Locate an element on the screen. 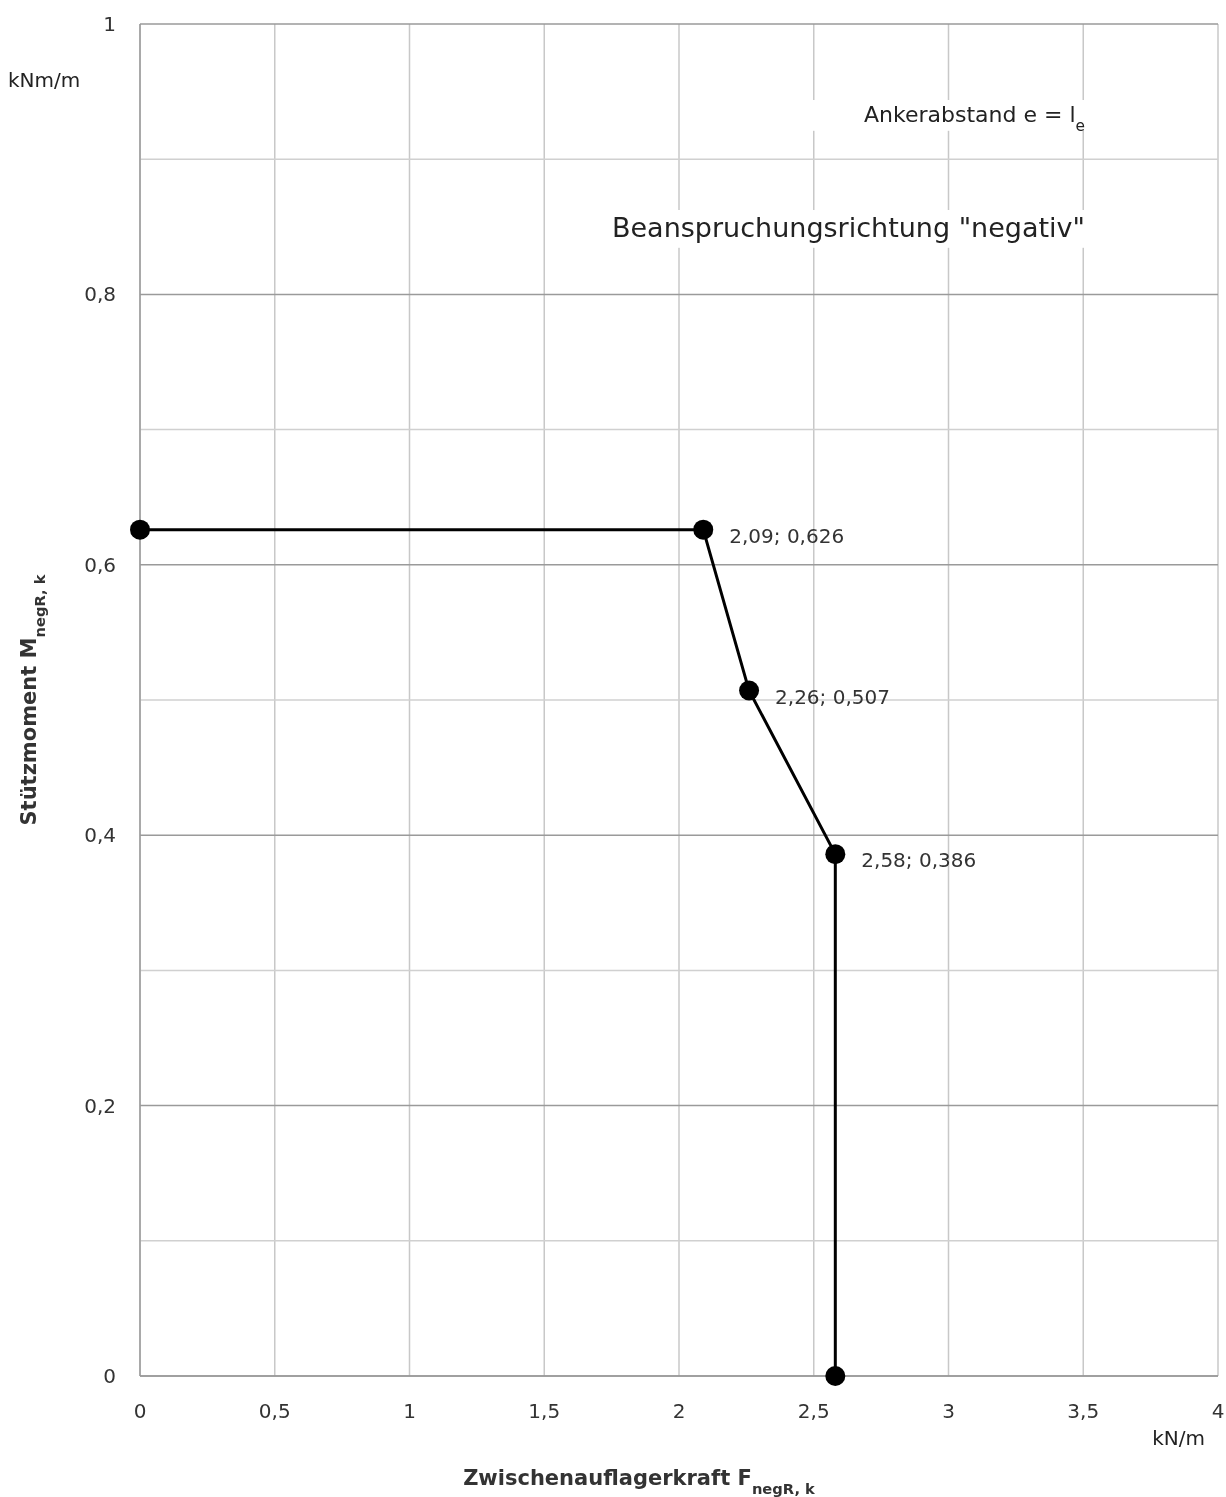  data-label: 2,26; 0,507 is located at coordinates (832, 696).